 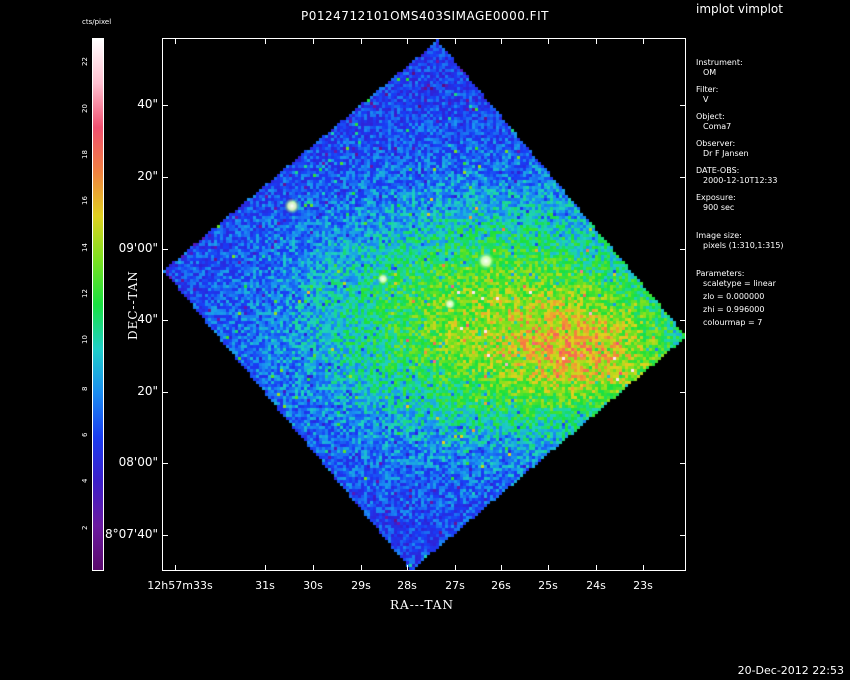 I want to click on info-key: DATE-OBS:, so click(x=718, y=170).